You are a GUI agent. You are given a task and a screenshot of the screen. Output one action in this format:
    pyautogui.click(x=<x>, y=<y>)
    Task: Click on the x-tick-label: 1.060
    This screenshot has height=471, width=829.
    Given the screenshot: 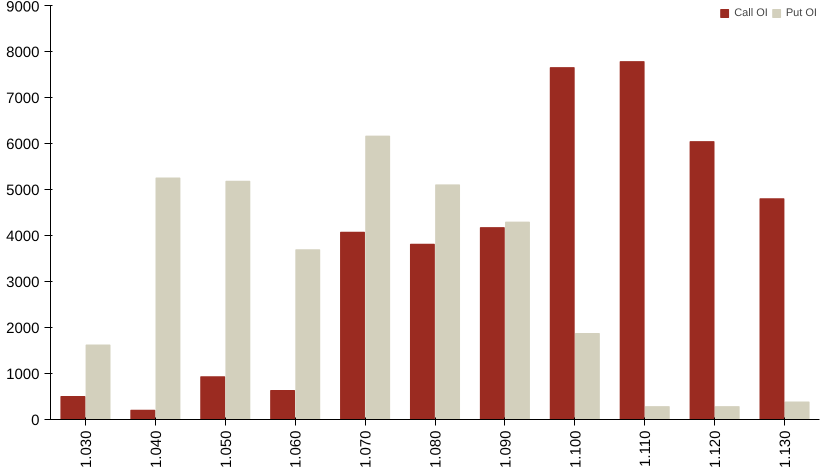 What is the action you would take?
    pyautogui.click(x=296, y=449)
    